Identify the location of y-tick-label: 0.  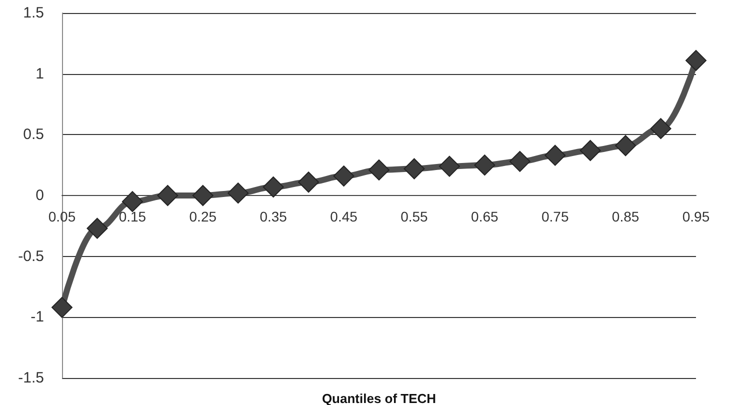
(40, 195).